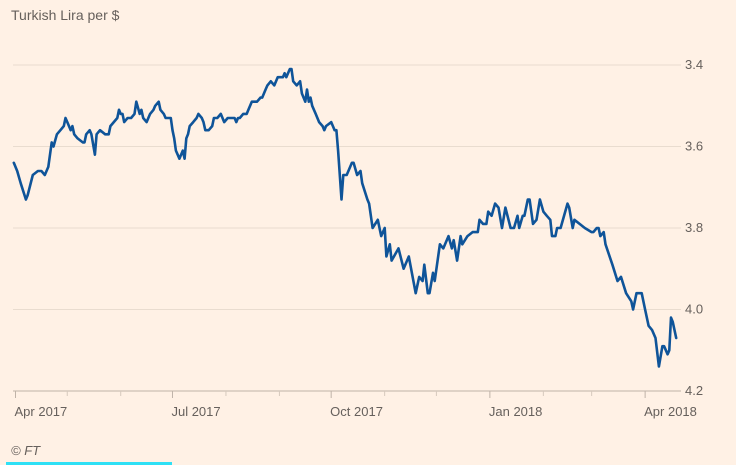 The height and width of the screenshot is (465, 736). Describe the element at coordinates (694, 390) in the screenshot. I see `y-tick-label: 4.2` at that location.